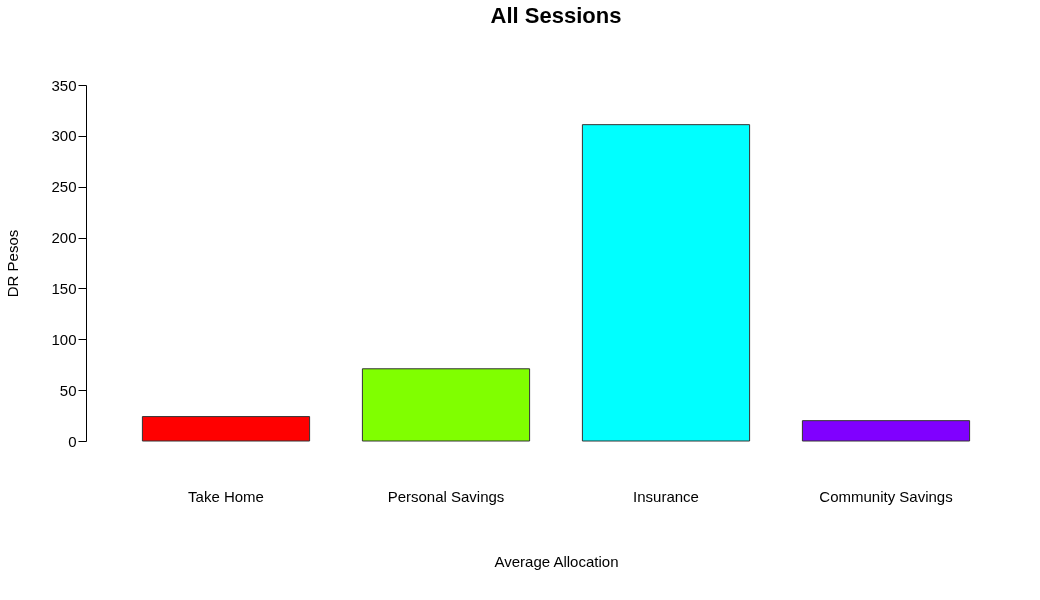 The height and width of the screenshot is (600, 1040). I want to click on x-tick-label: Take Home, so click(226, 496).